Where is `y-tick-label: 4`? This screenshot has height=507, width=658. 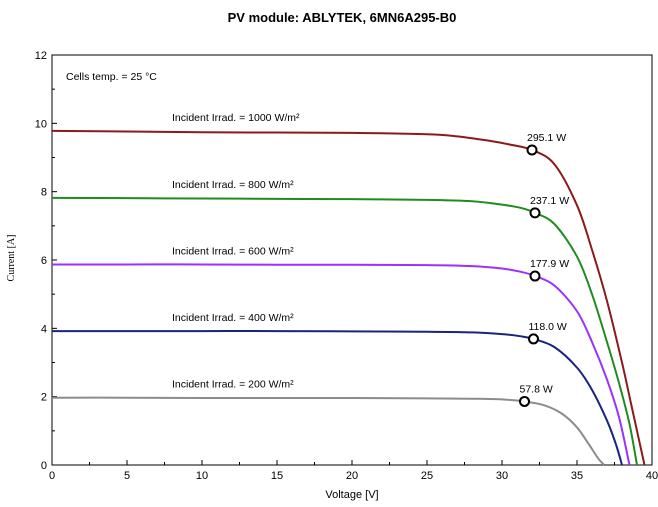
y-tick-label: 4 is located at coordinates (44, 329).